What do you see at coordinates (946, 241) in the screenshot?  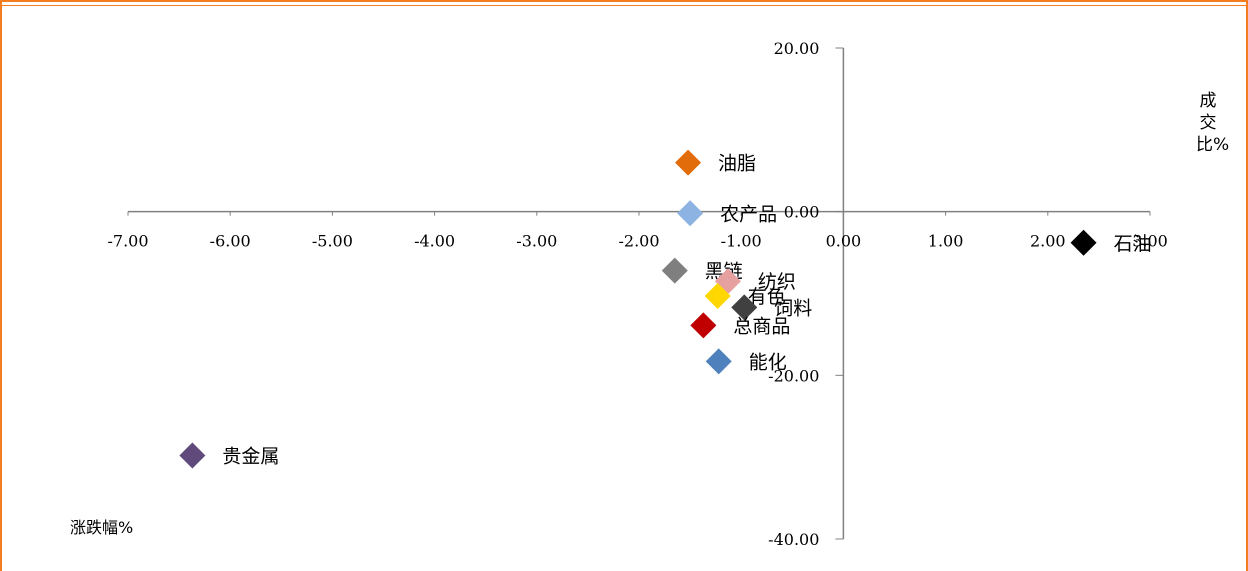 I see `x-tick-label: 1.00` at bounding box center [946, 241].